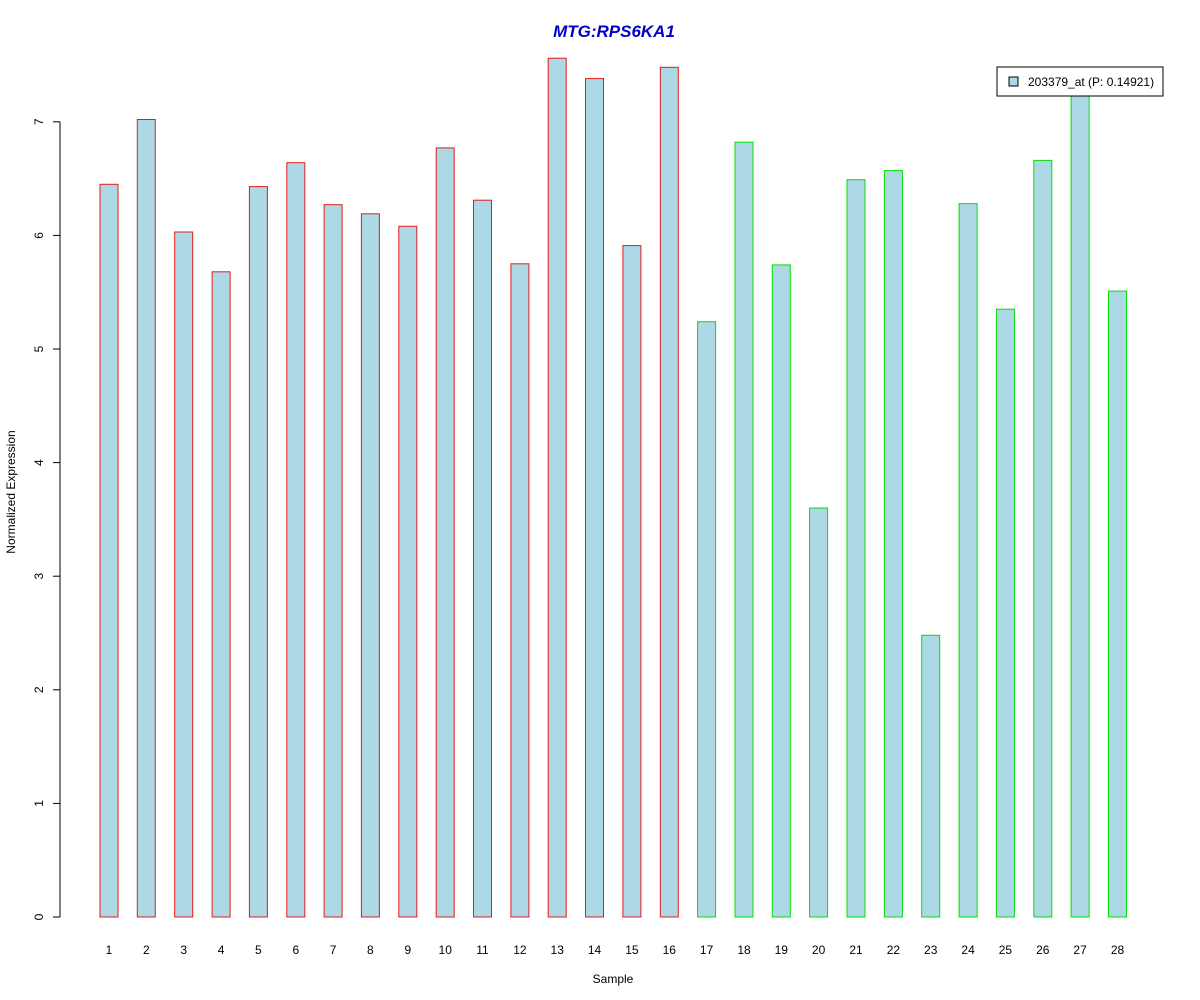 The height and width of the screenshot is (1000, 1200). What do you see at coordinates (446, 950) in the screenshot?
I see `x-tick-label: 10` at bounding box center [446, 950].